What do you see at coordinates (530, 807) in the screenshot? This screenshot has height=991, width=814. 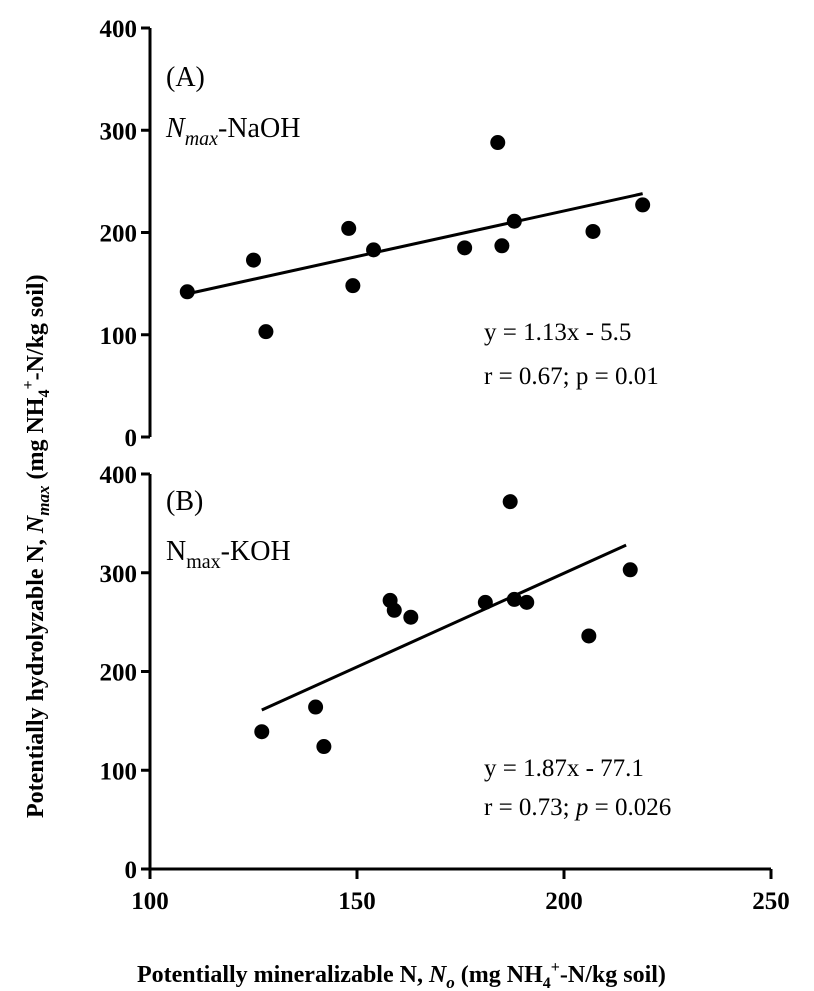 I see `panel-b-stats-a: r = 0.73;` at bounding box center [530, 807].